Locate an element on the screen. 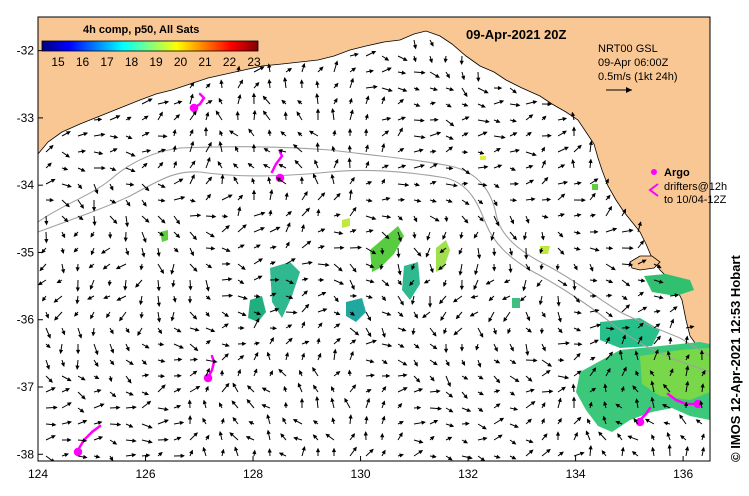 This screenshot has width=749, height=496. x-tick-label: 134 is located at coordinates (576, 474).